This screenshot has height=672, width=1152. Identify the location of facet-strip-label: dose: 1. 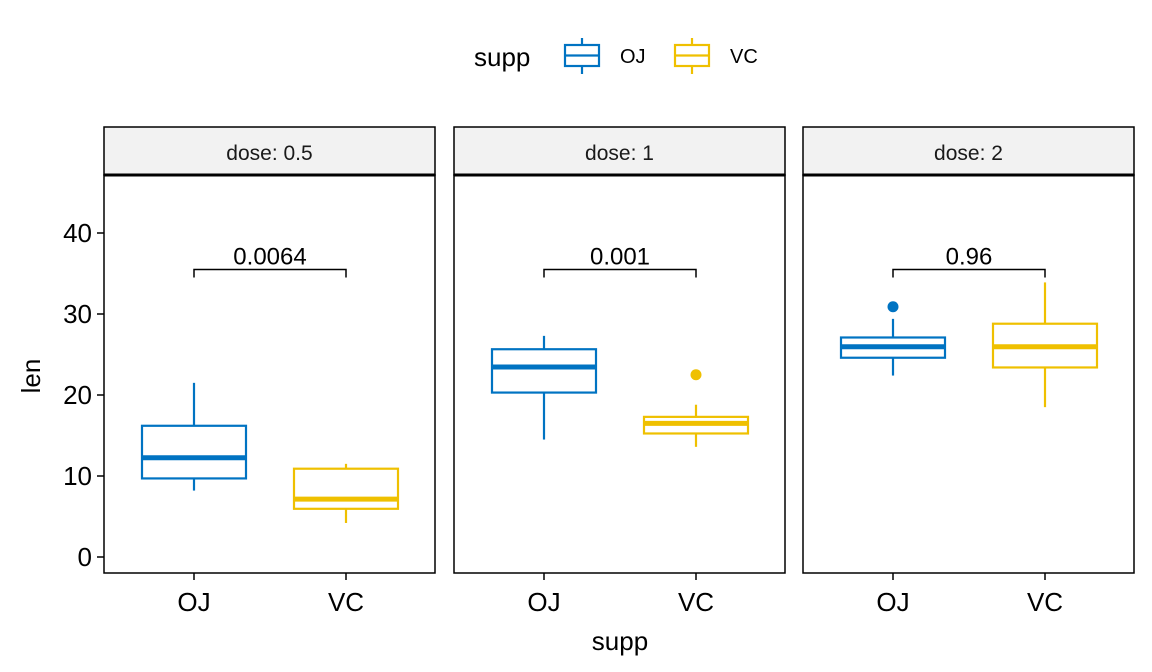
(619, 153).